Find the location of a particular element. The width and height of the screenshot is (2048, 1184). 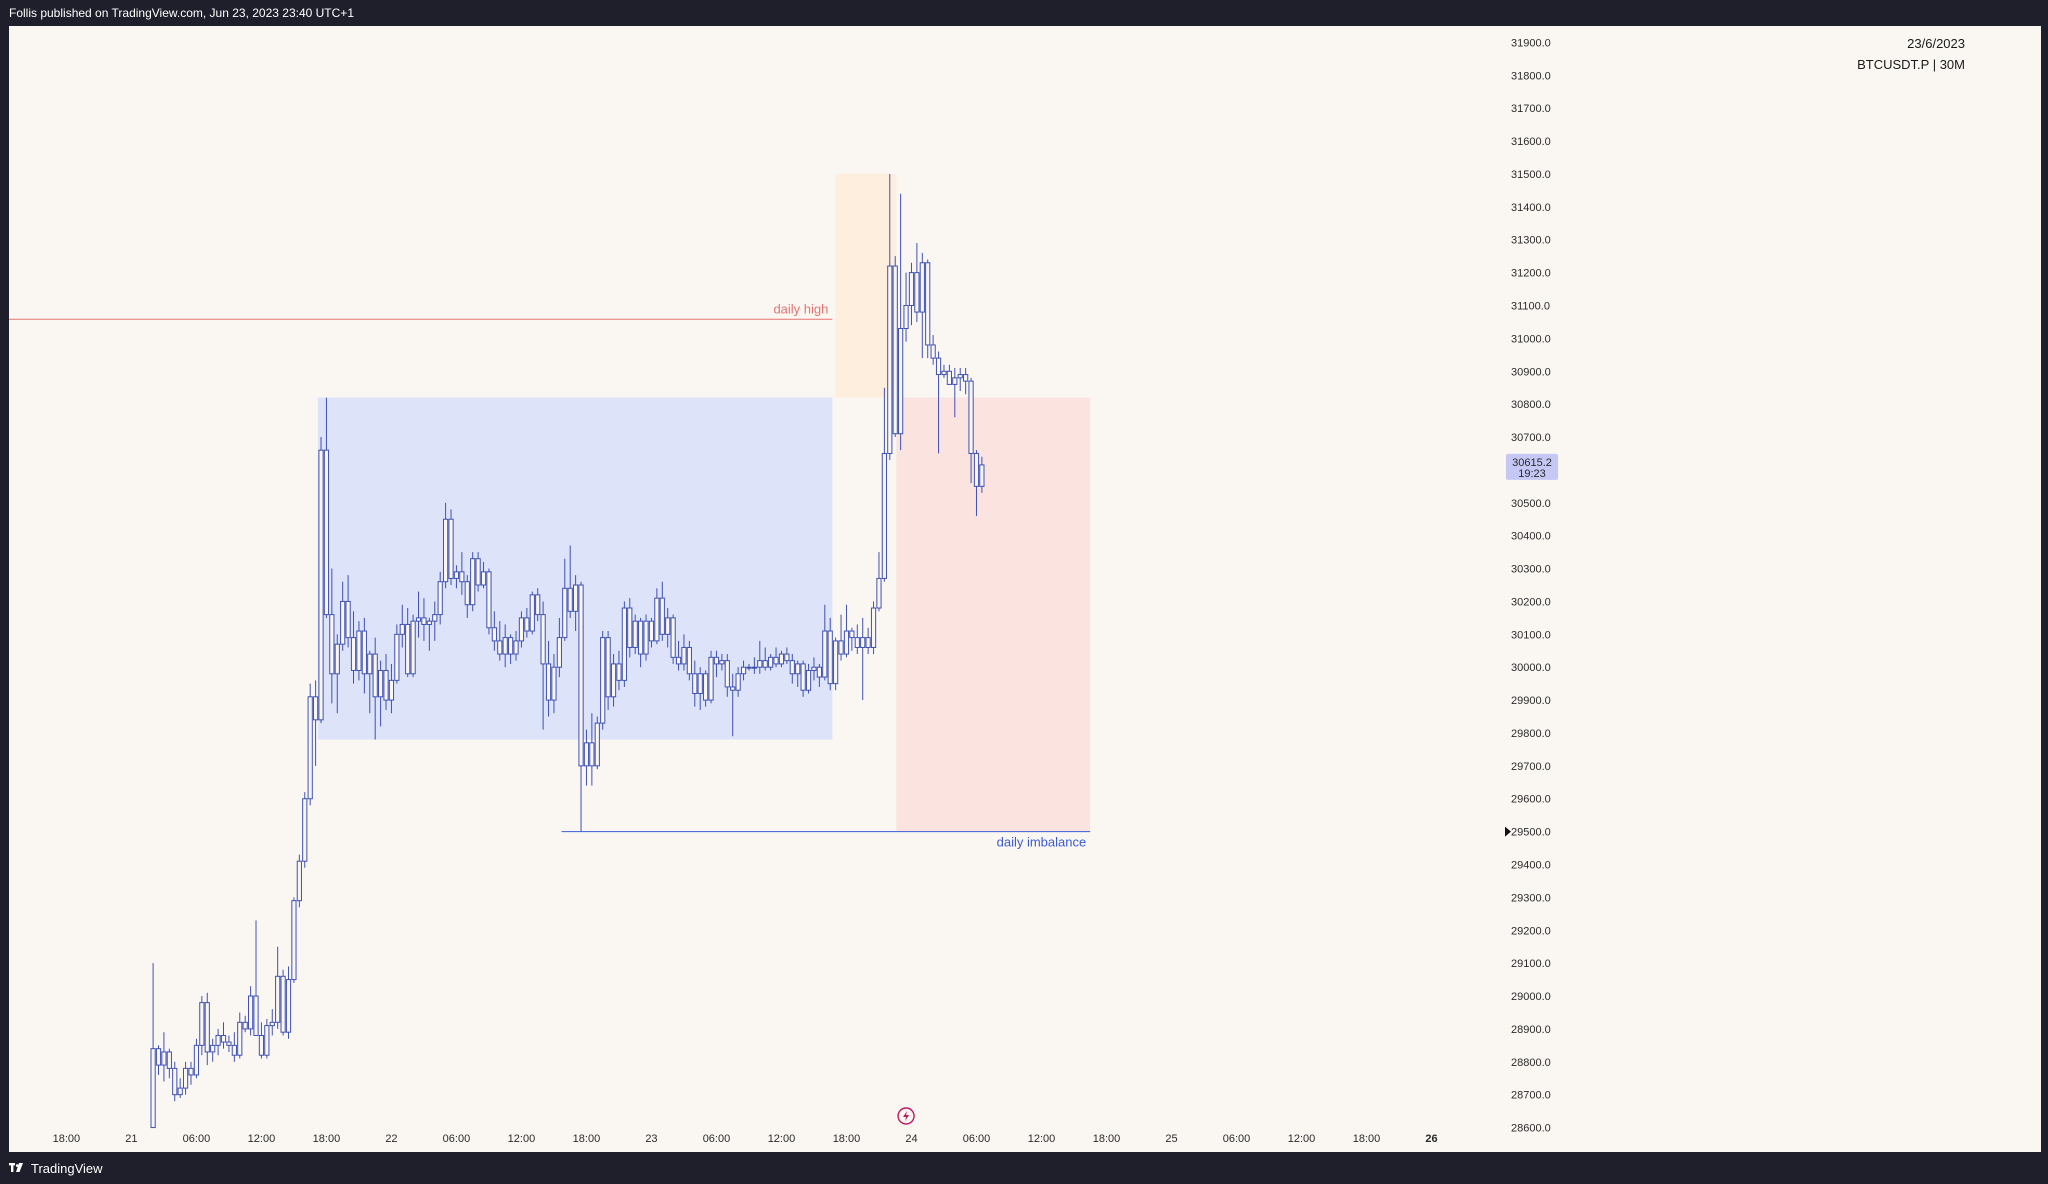

y-tick-label: 31600.0 is located at coordinates (1531, 142).